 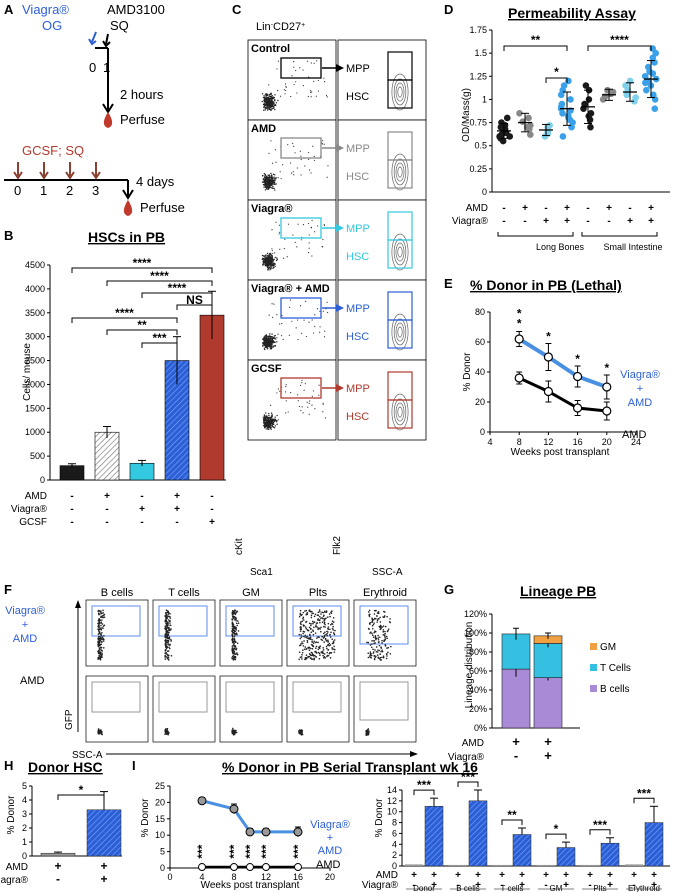 I want to click on b-ytick: 4000, so click(x=35, y=289).